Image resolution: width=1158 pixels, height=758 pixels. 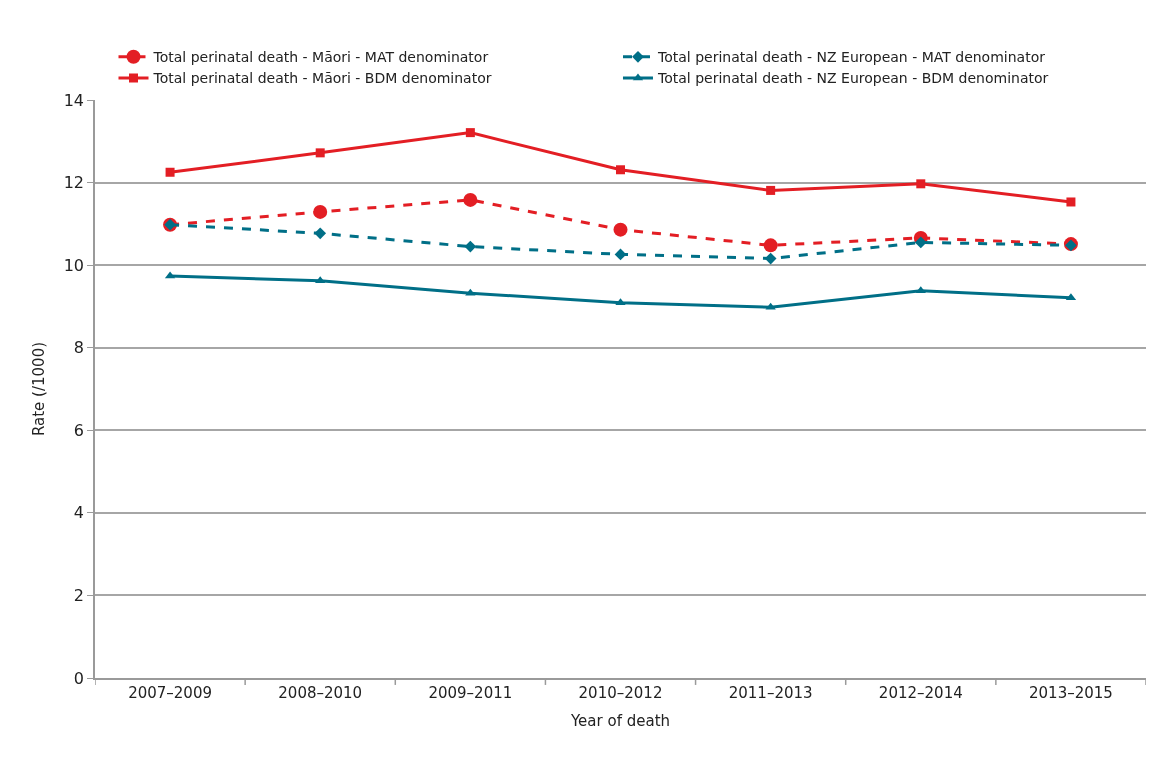 I want to click on legend-label: Total perinatal death - NZ European - MAT denominator, so click(x=851, y=57).